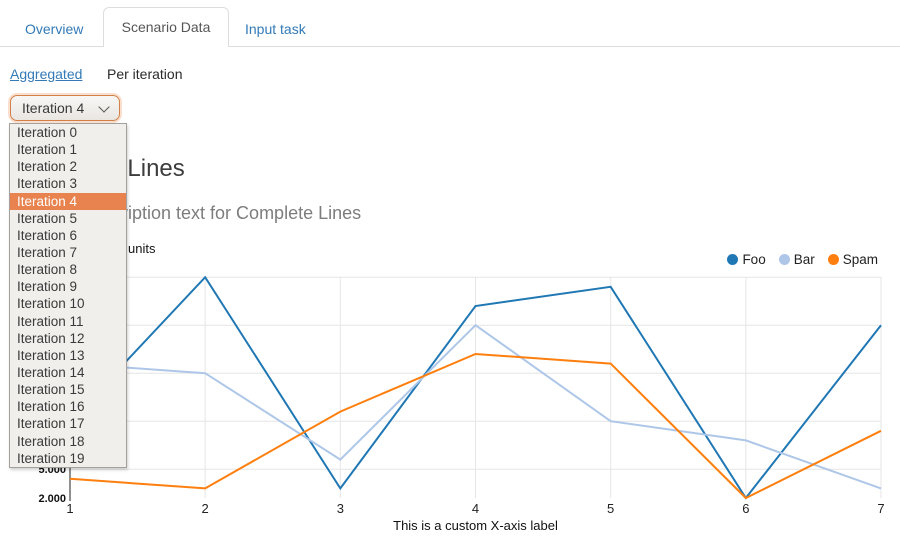 The width and height of the screenshot is (900, 540). Describe the element at coordinates (145, 74) in the screenshot. I see `view-link-per-iteration: Per iteration` at that location.